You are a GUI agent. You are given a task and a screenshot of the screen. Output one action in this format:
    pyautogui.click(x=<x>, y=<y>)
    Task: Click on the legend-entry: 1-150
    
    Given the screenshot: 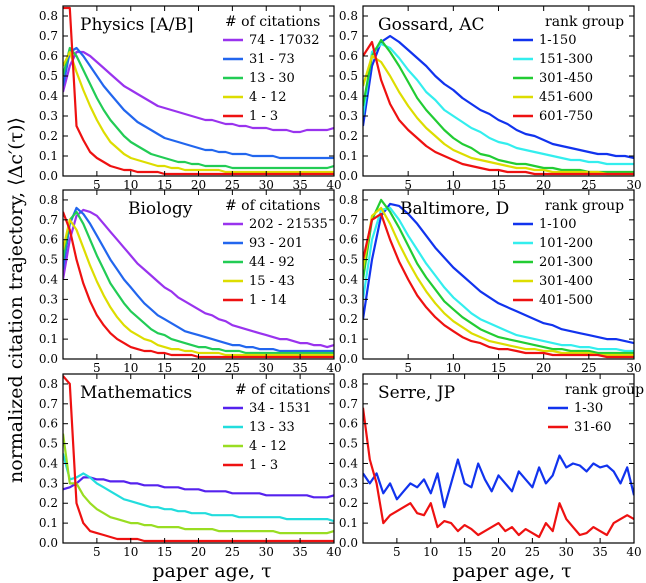 What is the action you would take?
    pyautogui.click(x=557, y=40)
    